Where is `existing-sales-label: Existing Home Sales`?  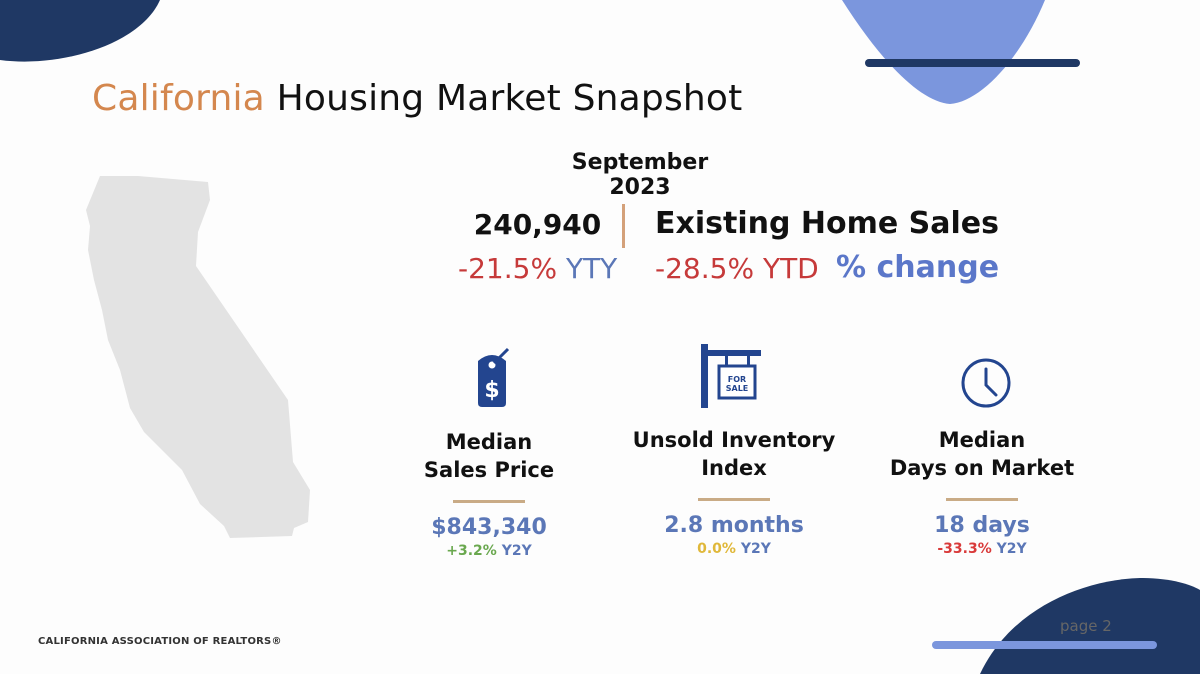
existing-sales-label: Existing Home Sales is located at coordinates (827, 223).